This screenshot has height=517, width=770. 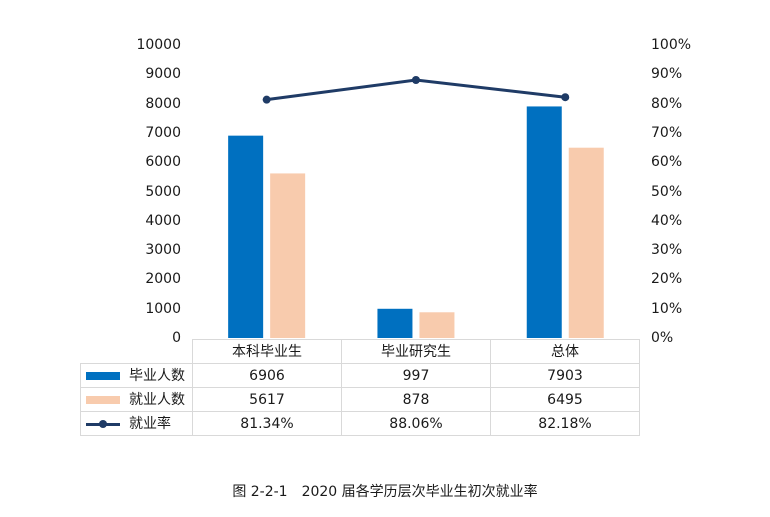 I want to click on table-corner, so click(x=136, y=351).